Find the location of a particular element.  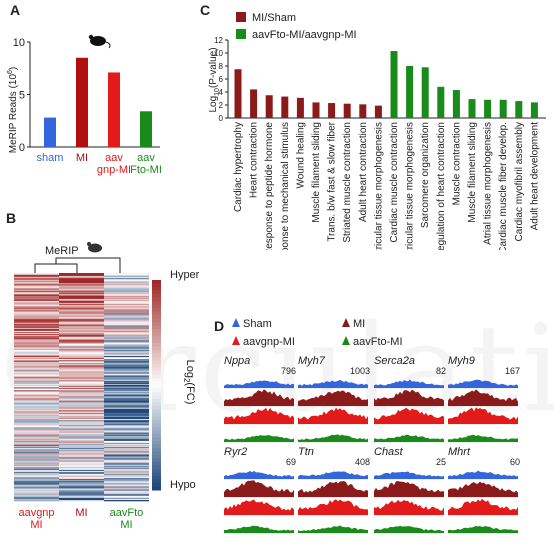

label-hyper: Hyper is located at coordinates (185, 275).